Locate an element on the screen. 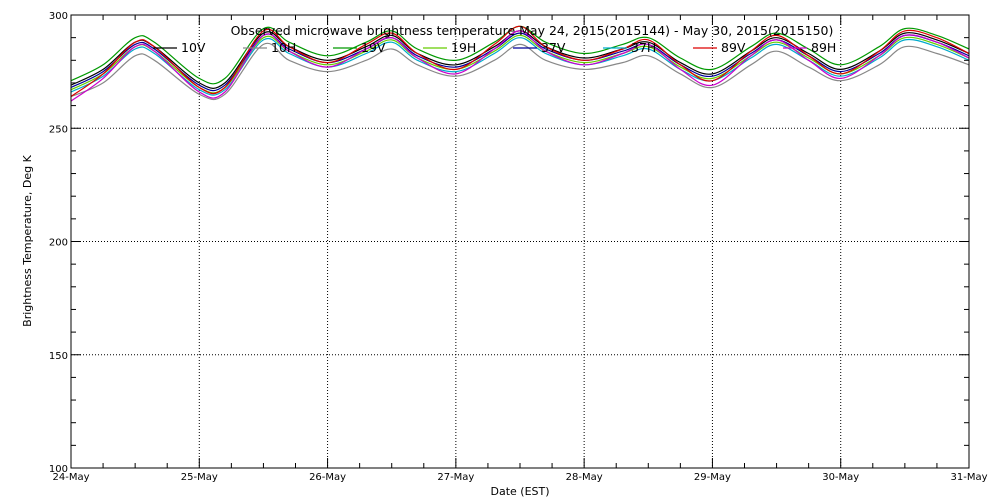 This screenshot has width=1000, height=500. x-tick-label: 28-May is located at coordinates (584, 477).